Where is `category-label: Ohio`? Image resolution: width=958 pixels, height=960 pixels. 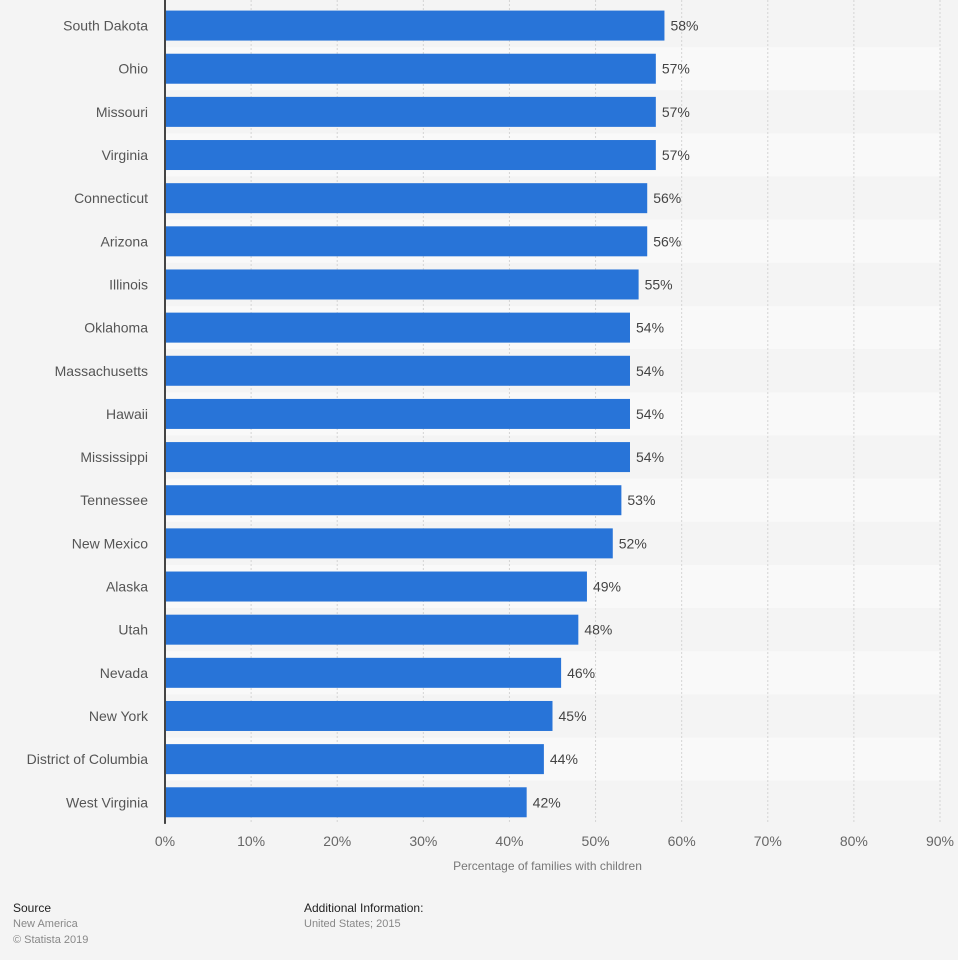
category-label: Ohio is located at coordinates (133, 69).